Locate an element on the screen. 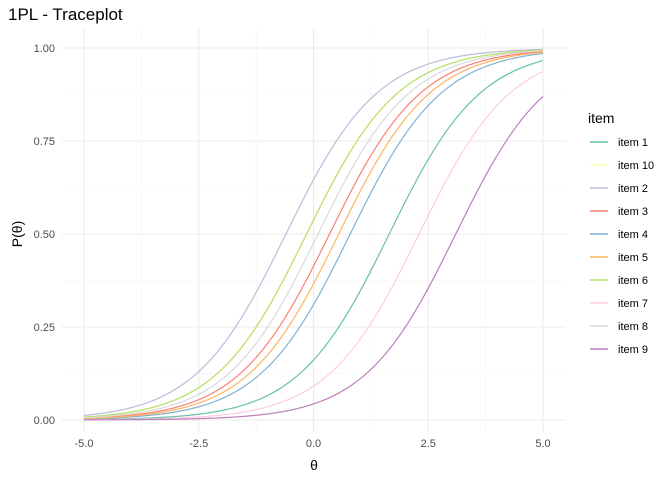 This screenshot has width=672, height=480. legend-item: item 7 is located at coordinates (619, 304).